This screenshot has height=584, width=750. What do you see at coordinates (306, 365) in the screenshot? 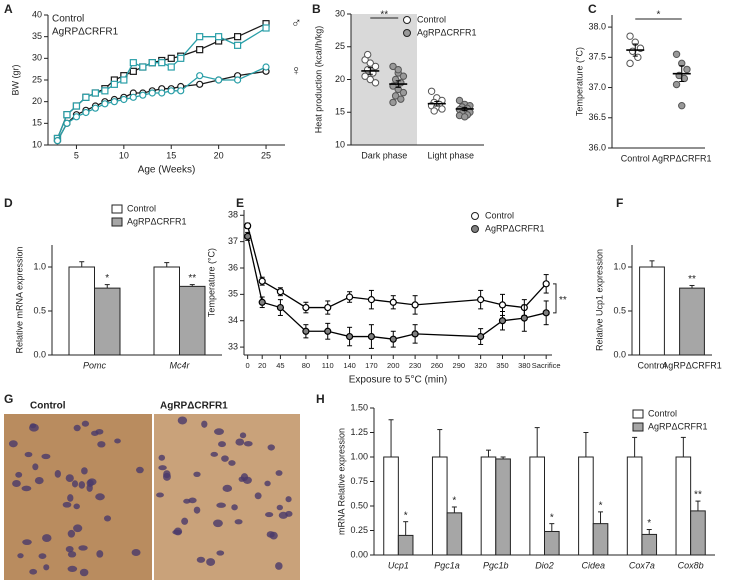
I see `x-tick-label: 80` at bounding box center [306, 365].